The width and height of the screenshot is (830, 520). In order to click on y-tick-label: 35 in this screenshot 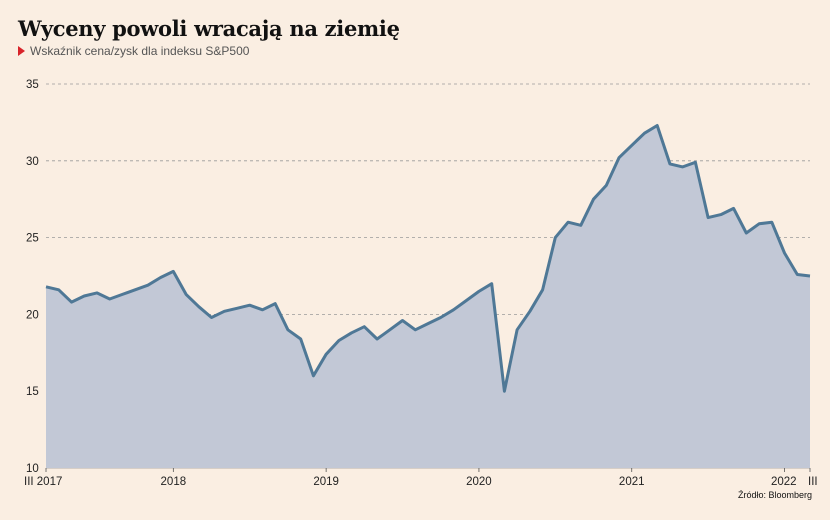, I will do `click(32, 85)`.